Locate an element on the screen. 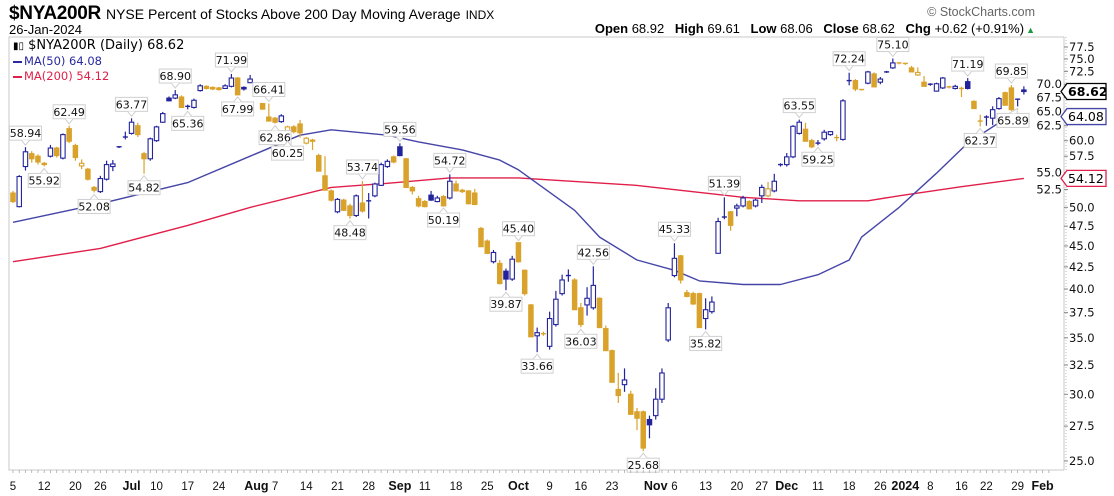 The width and height of the screenshot is (1114, 496). price-annotation: 62.86 is located at coordinates (275, 135).